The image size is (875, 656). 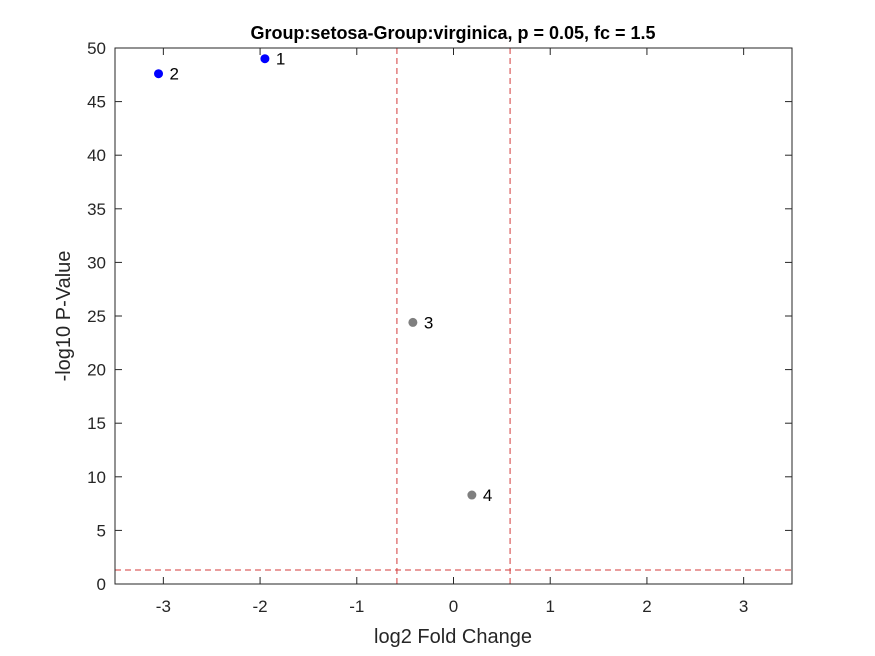 What do you see at coordinates (487, 495) in the screenshot?
I see `data-point-label: 4` at bounding box center [487, 495].